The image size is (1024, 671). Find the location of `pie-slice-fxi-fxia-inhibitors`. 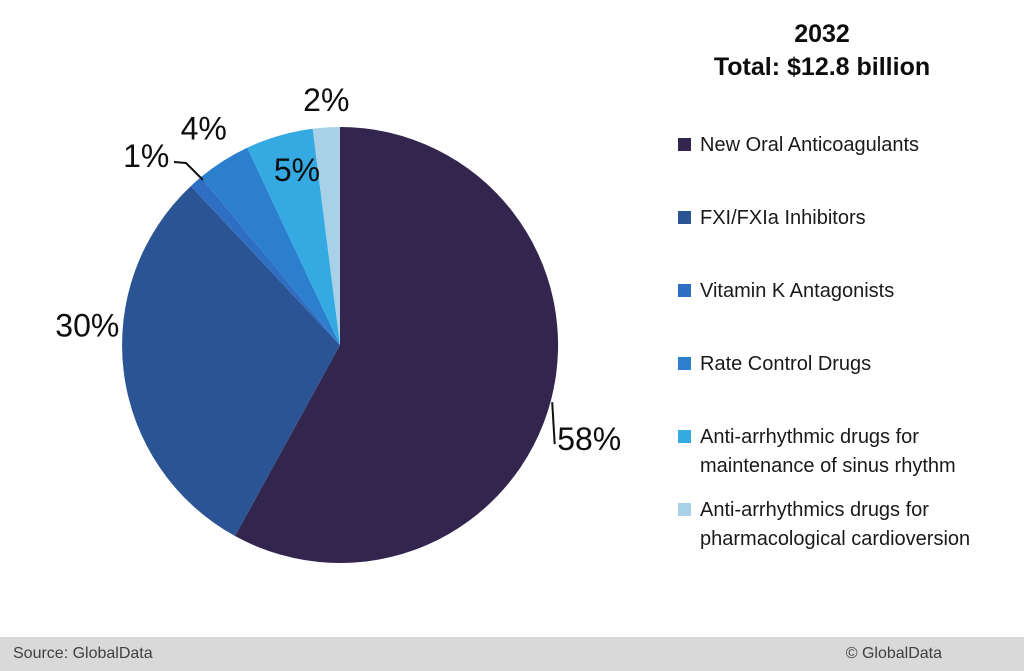

pie-slice-fxi-fxia-inhibitors is located at coordinates (231, 361).